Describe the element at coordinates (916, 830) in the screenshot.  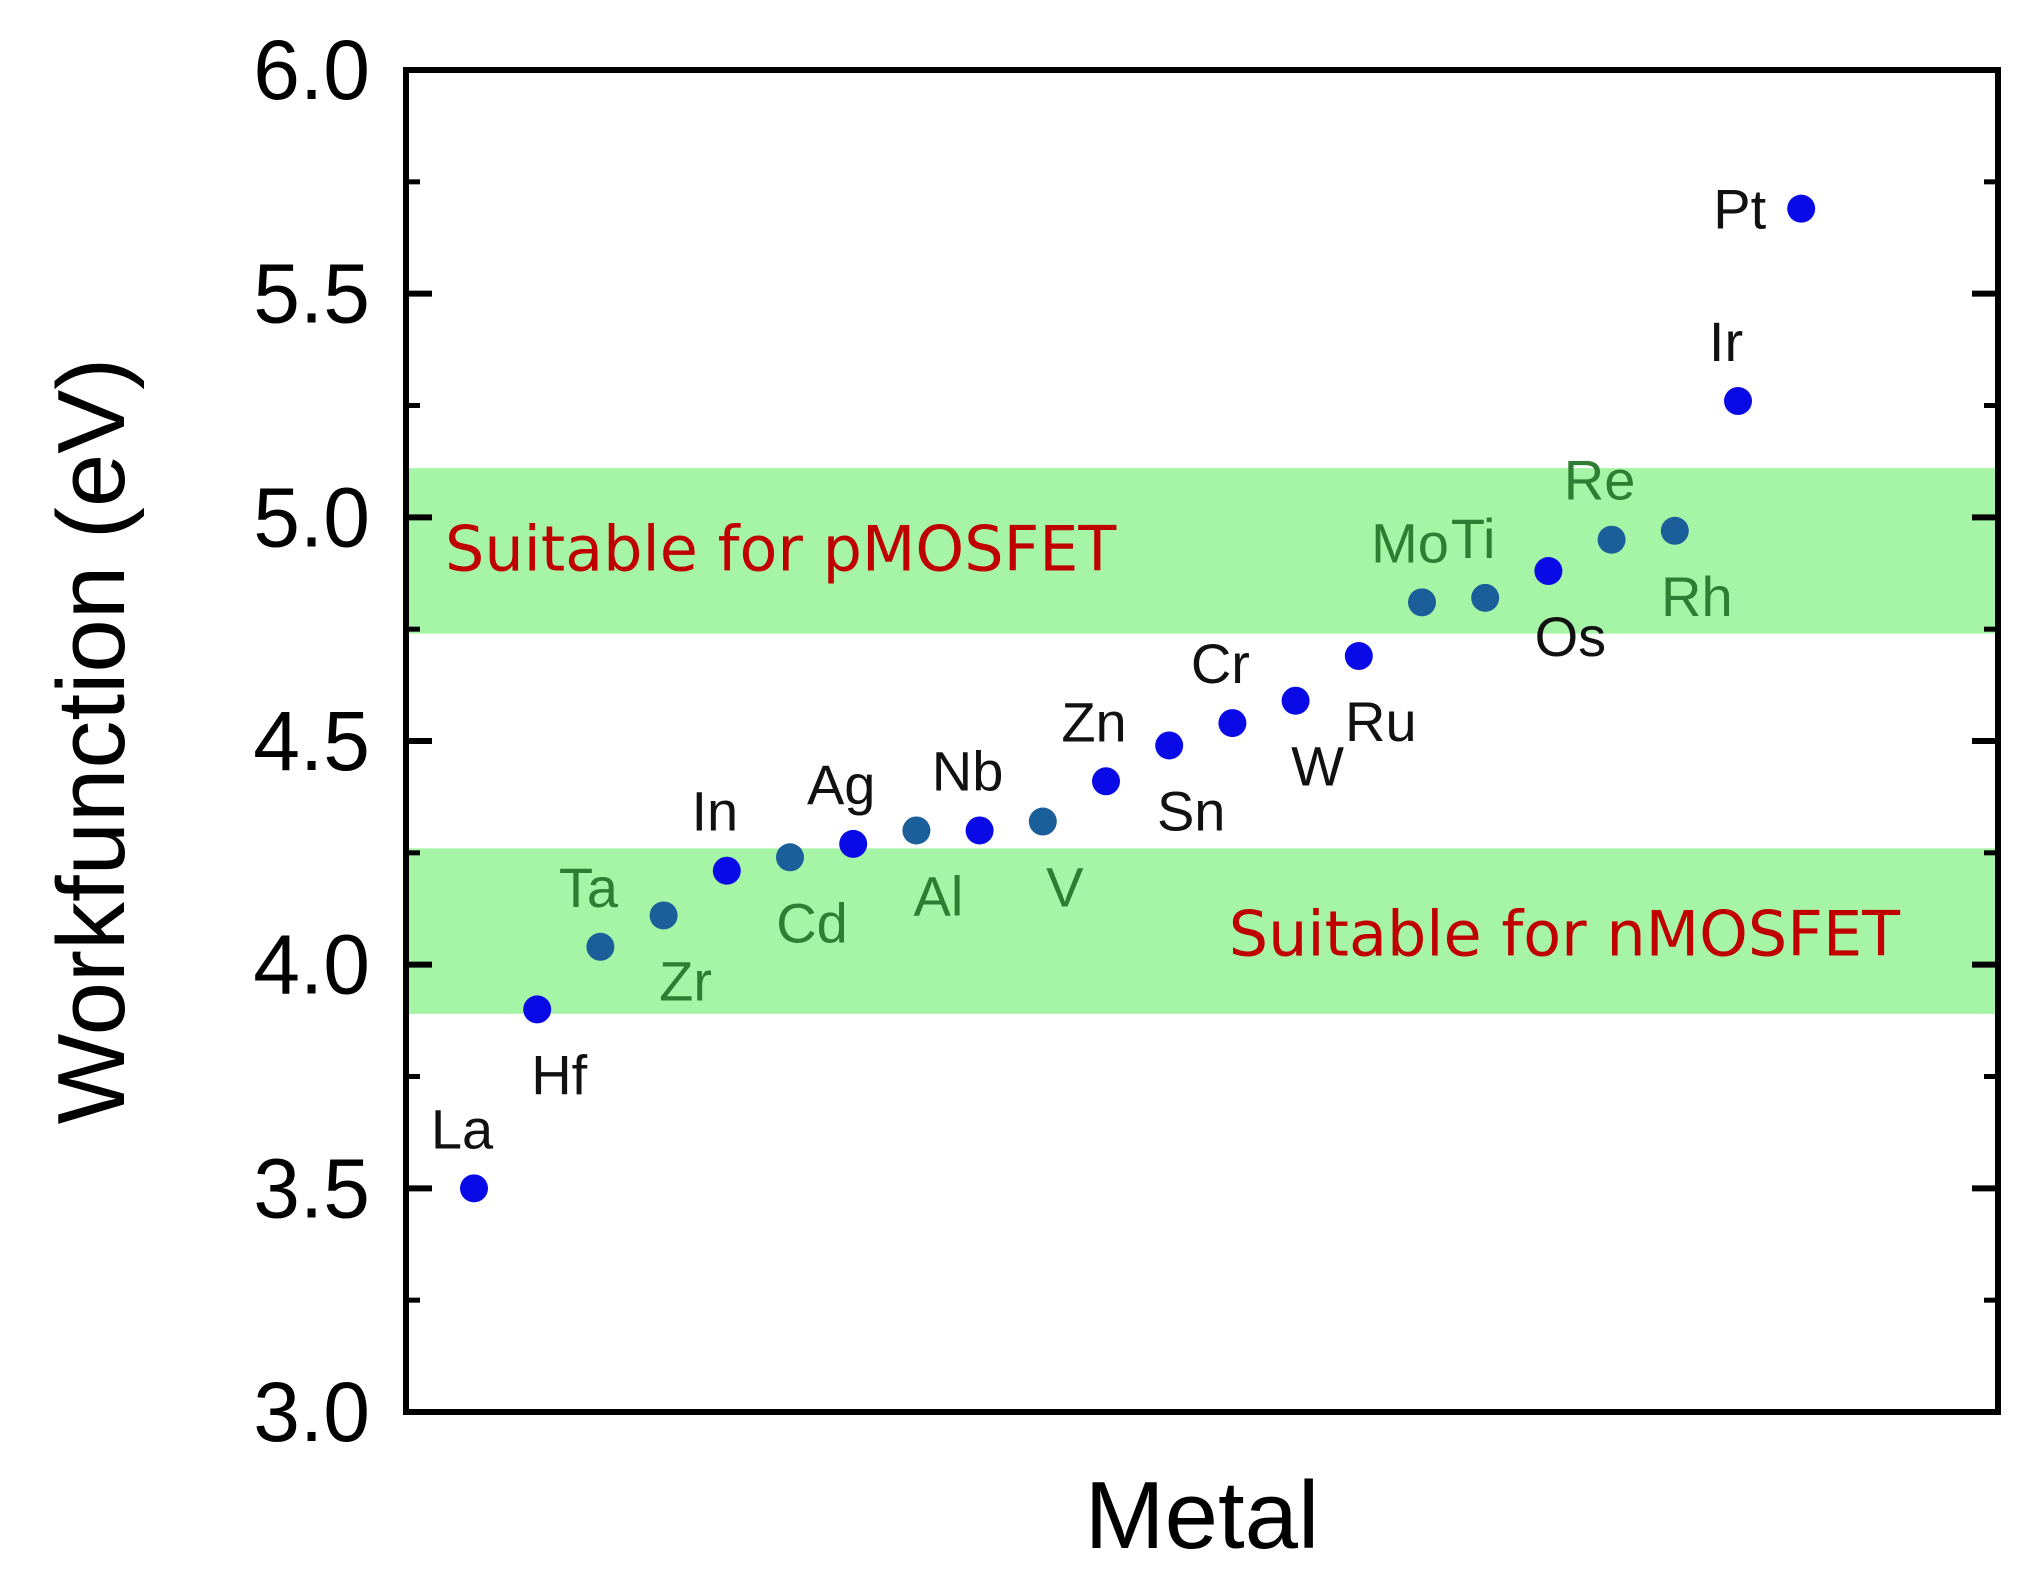
I see `data-point-al` at that location.